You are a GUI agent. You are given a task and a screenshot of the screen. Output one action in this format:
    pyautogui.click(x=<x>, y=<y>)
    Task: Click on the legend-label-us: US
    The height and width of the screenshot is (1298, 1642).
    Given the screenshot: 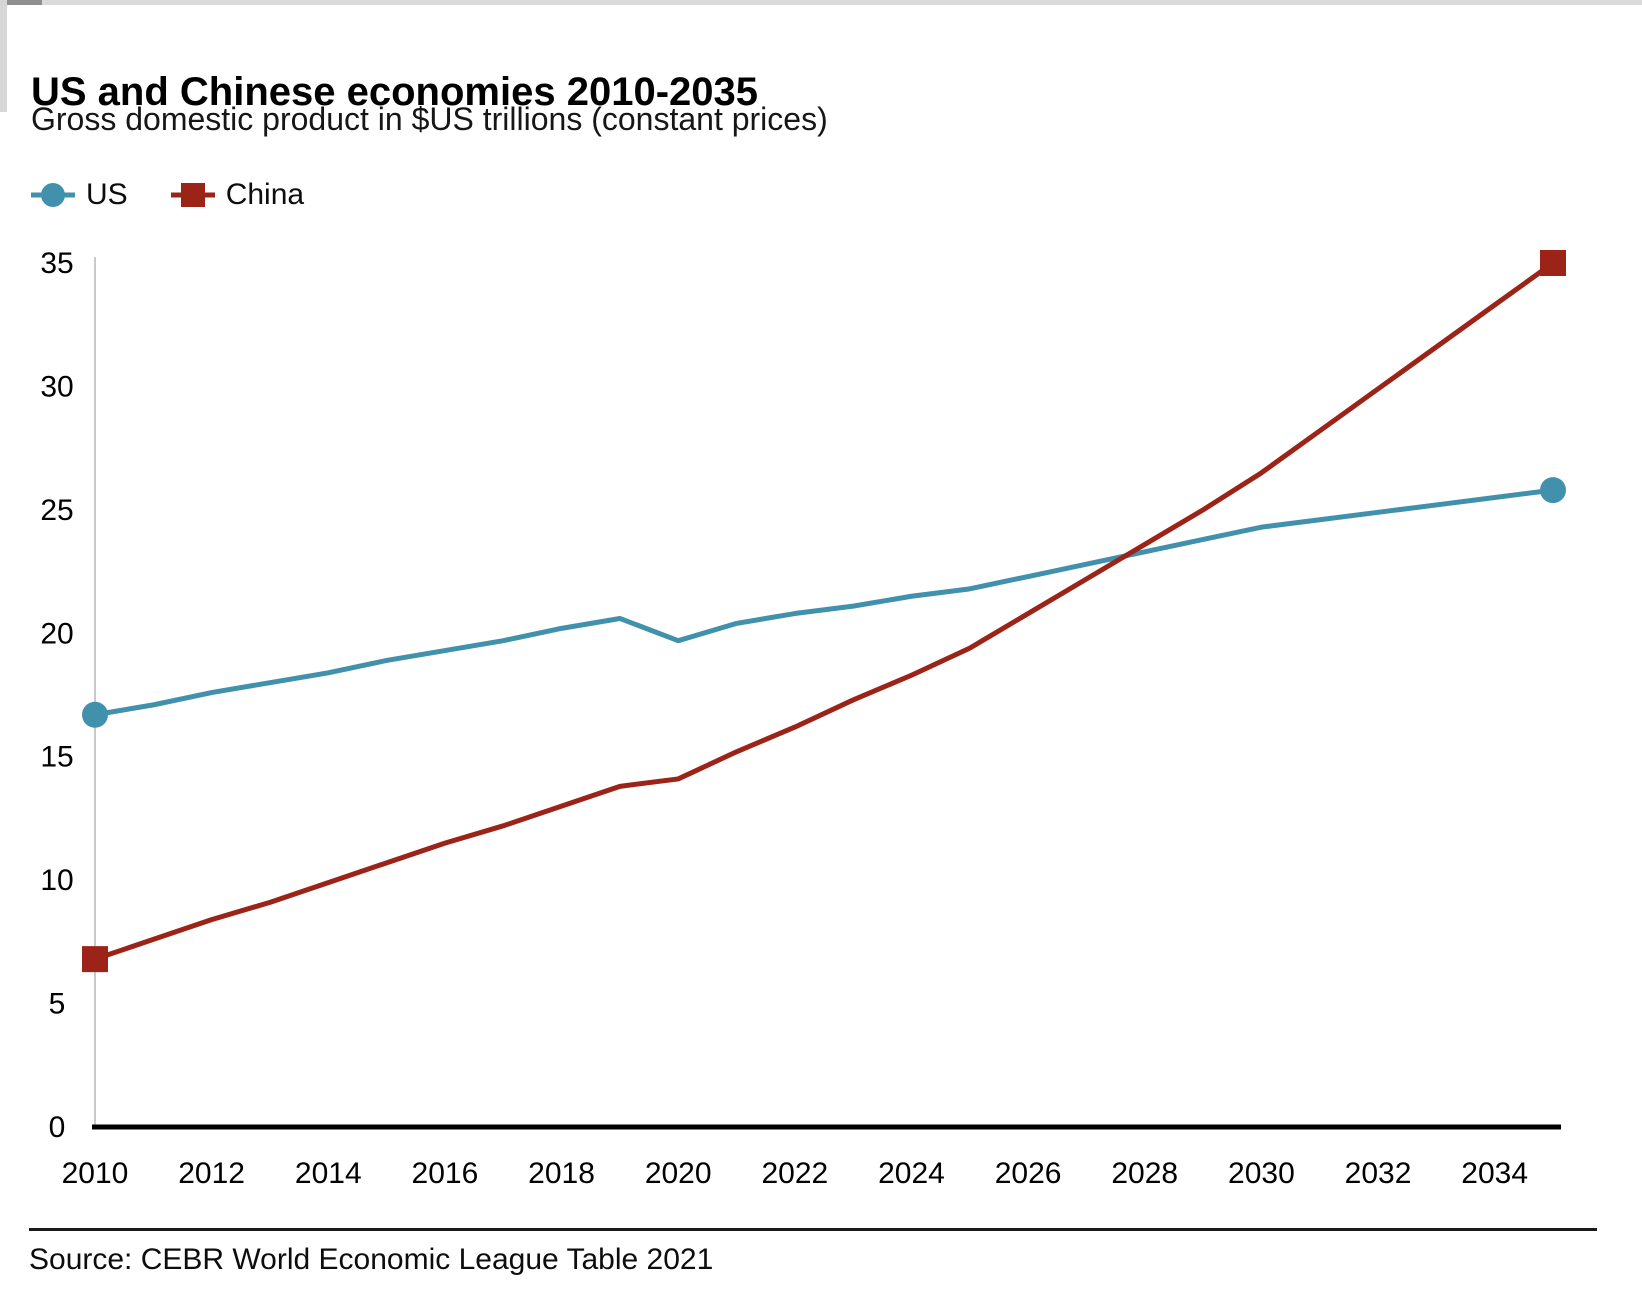 What is the action you would take?
    pyautogui.click(x=107, y=194)
    